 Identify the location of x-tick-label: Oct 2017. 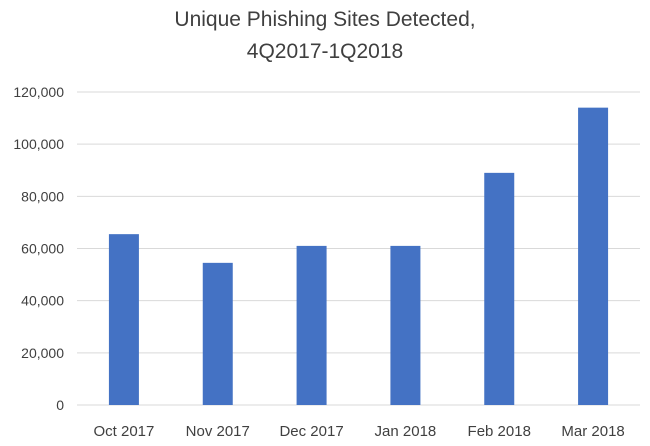
(123, 431).